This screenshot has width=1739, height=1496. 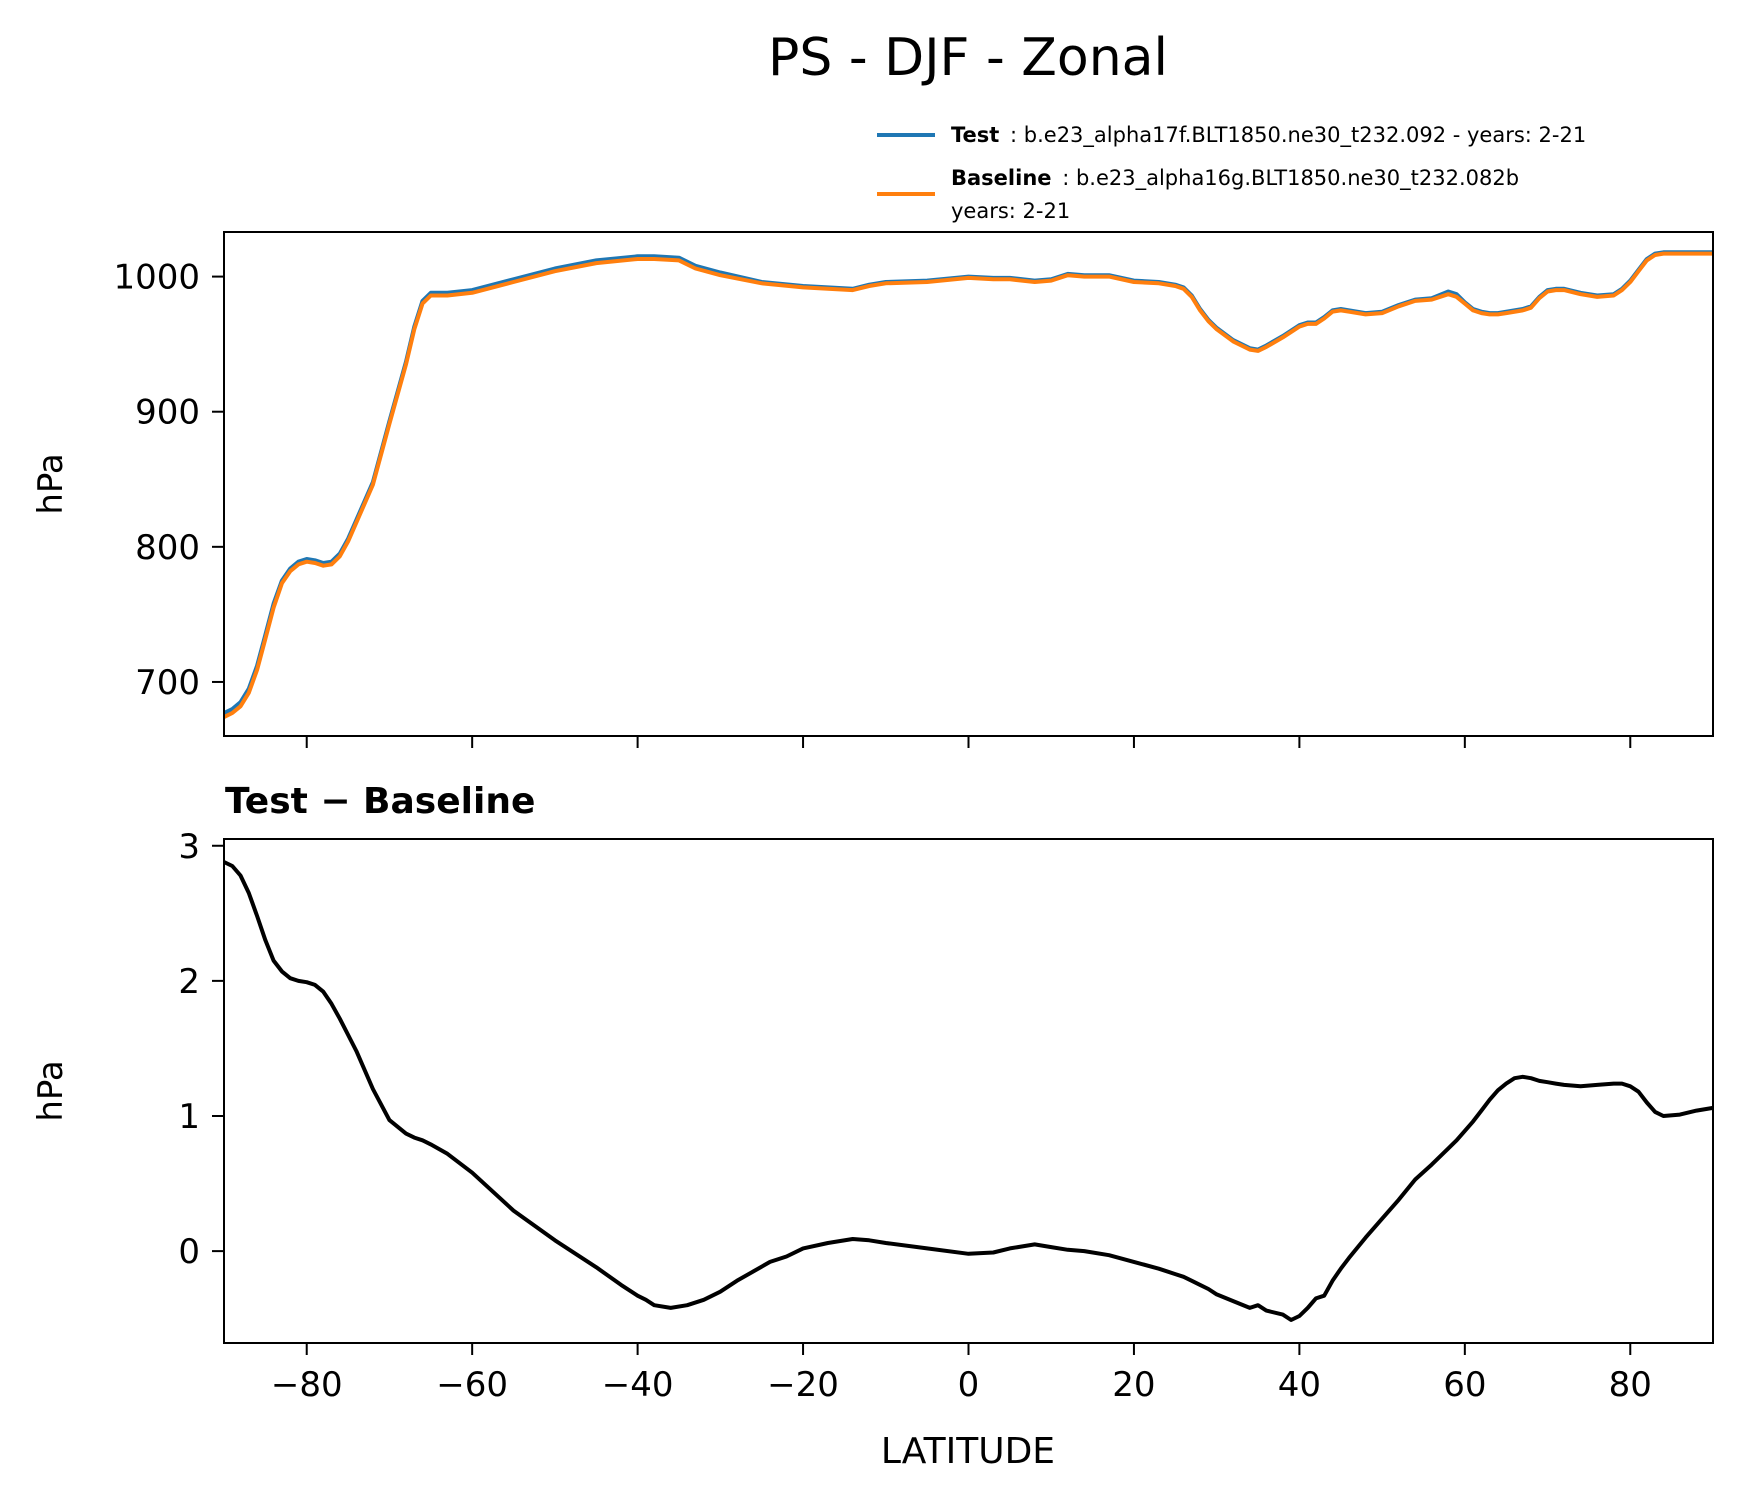 What do you see at coordinates (51, 483) in the screenshot?
I see `y-axis-label-ps: hPa` at bounding box center [51, 483].